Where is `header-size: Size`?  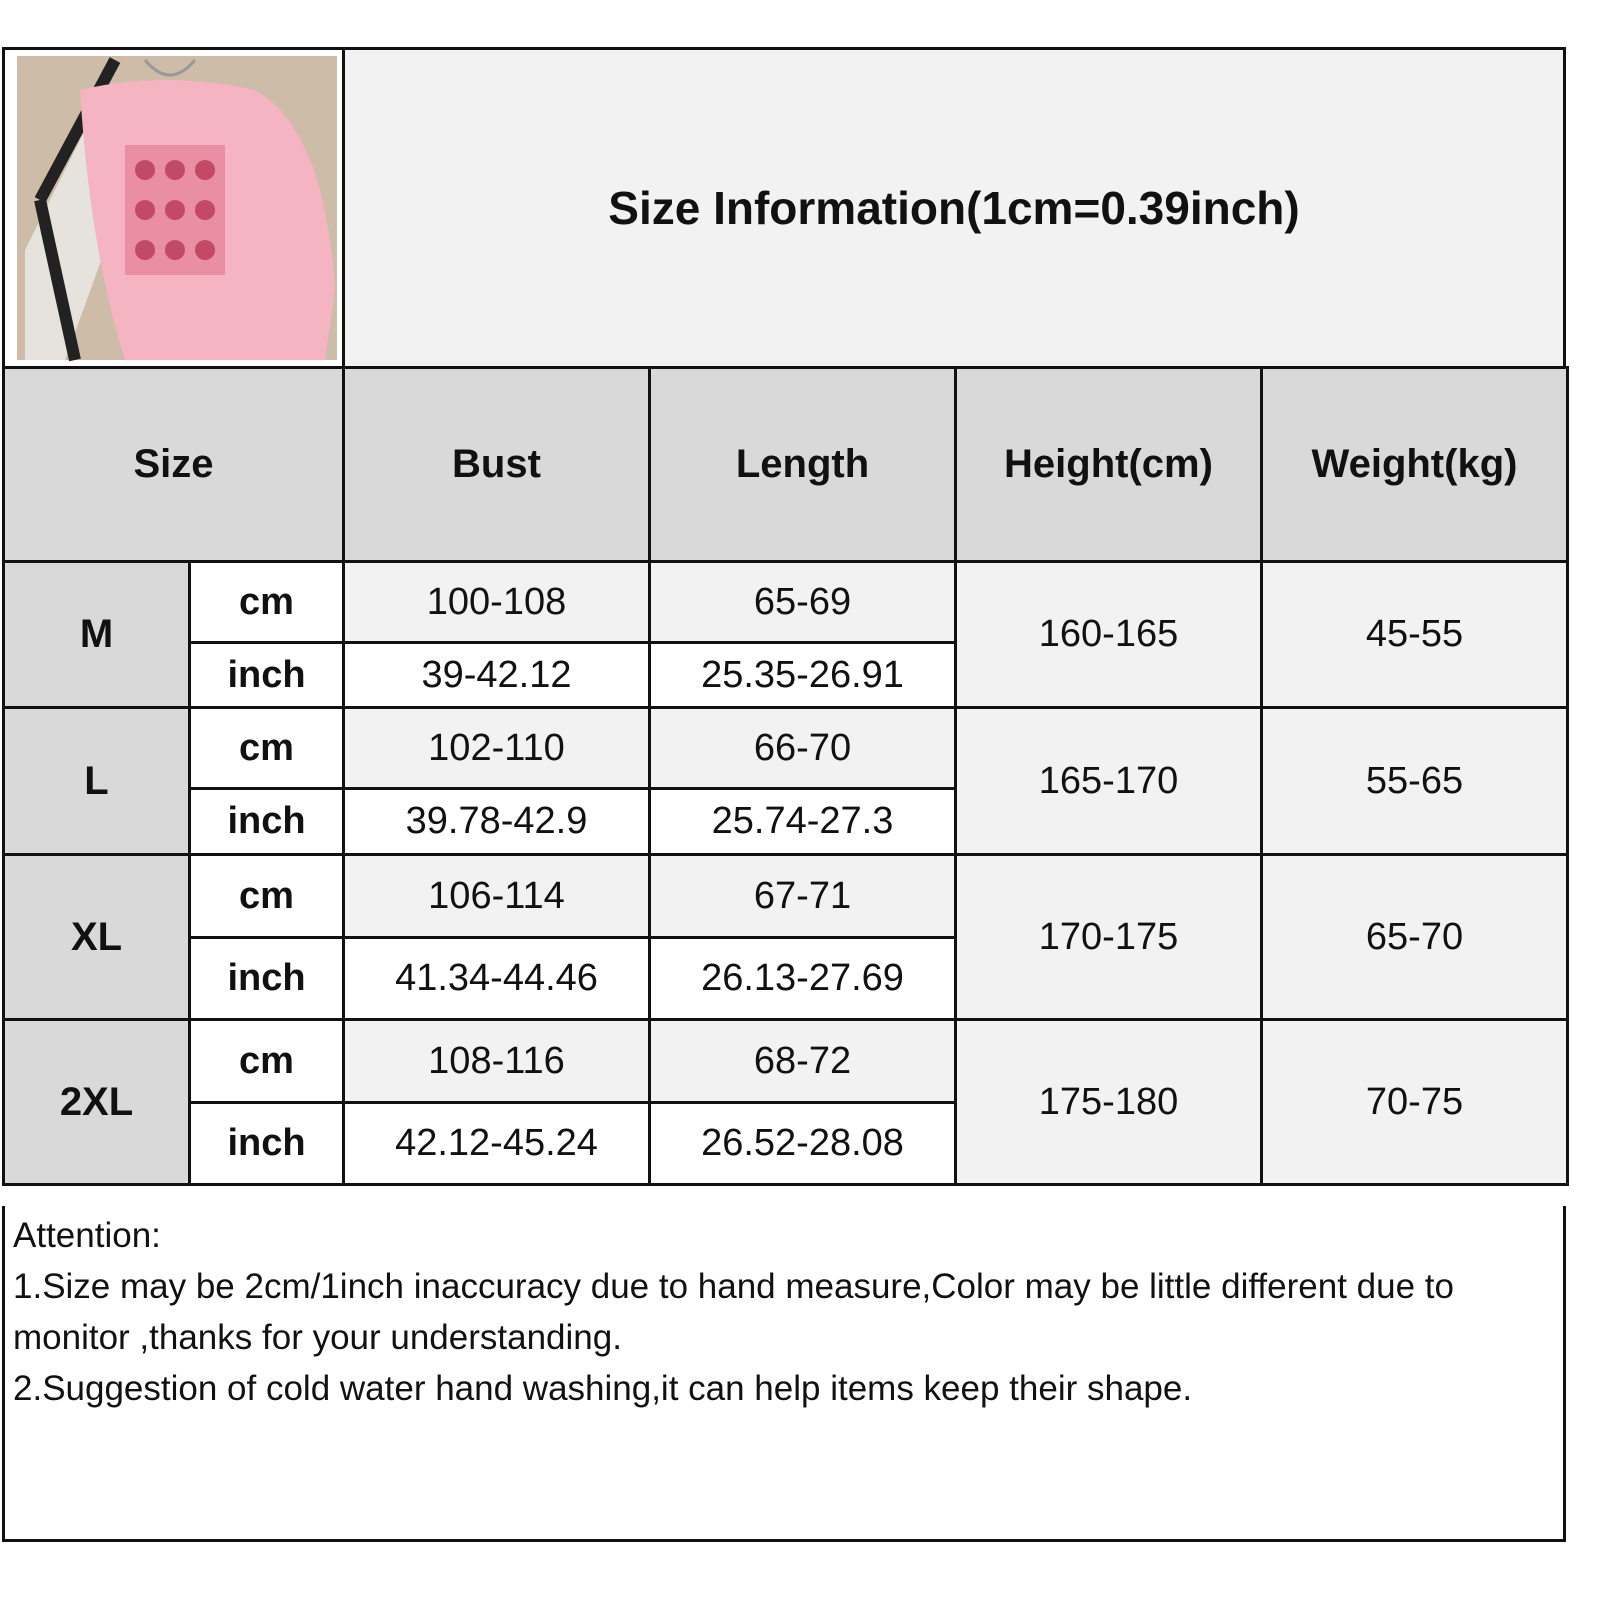 header-size: Size is located at coordinates (173, 464).